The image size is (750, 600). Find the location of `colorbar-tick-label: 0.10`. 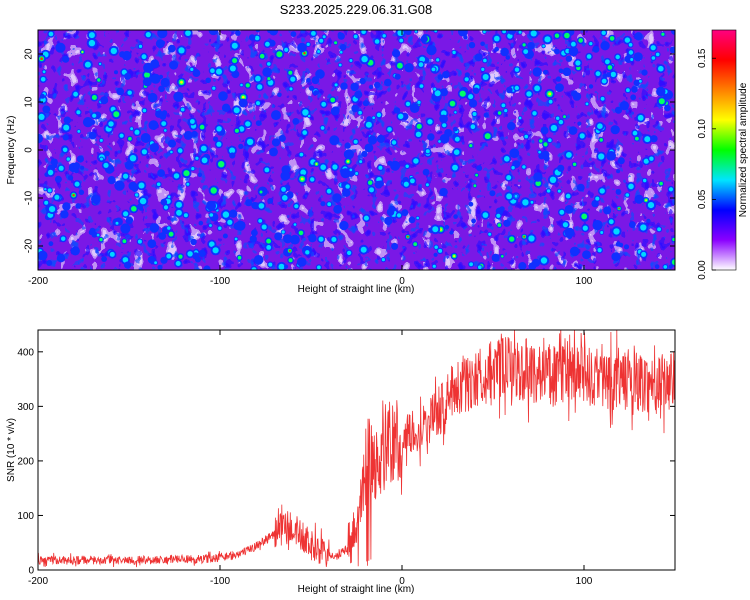

colorbar-tick-label: 0.10 is located at coordinates (702, 129).